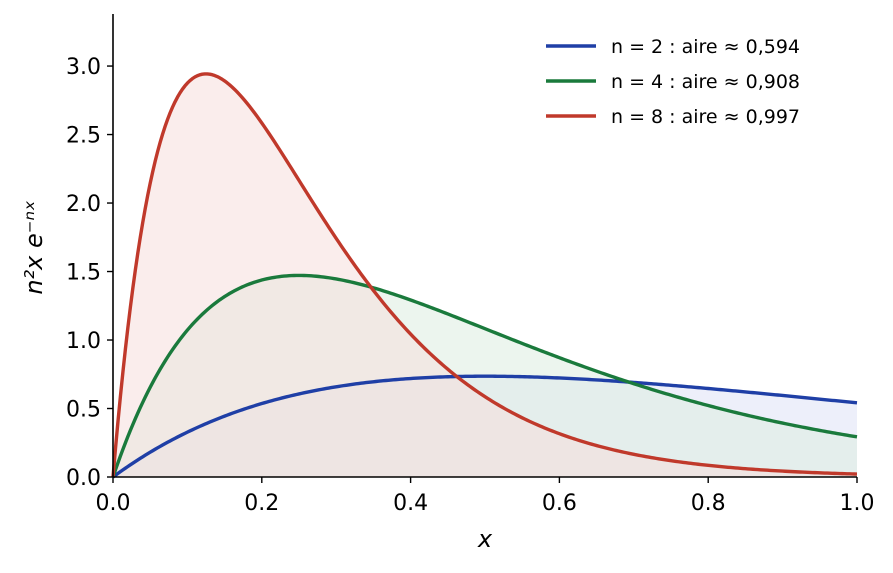 This screenshot has width=893, height=573. Describe the element at coordinates (113, 503) in the screenshot. I see `x-tick-label: 0.0` at that location.